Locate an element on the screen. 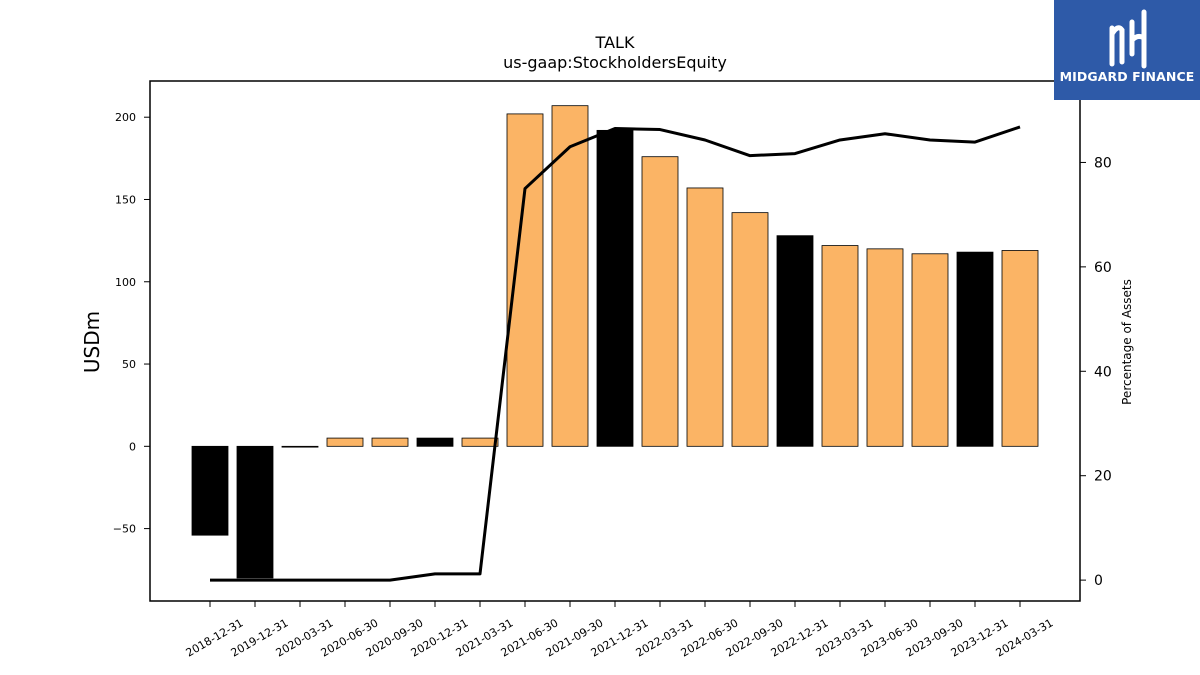 The width and height of the screenshot is (1200, 675). y2-tick-label: 80 is located at coordinates (1103, 163).